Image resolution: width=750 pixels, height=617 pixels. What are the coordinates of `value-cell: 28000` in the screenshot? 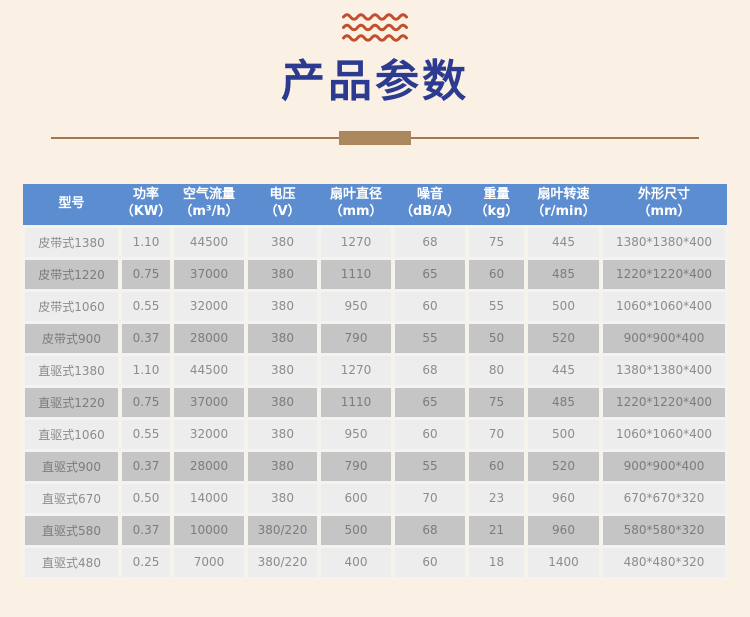 It's located at (209, 338).